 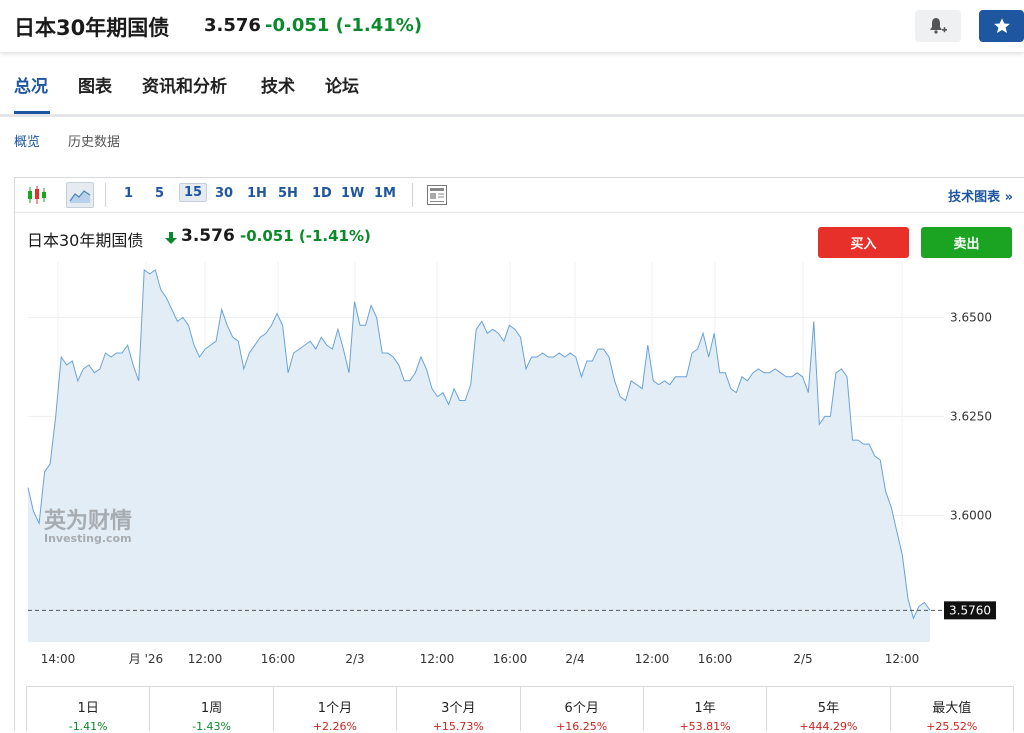 I want to click on performance-cell: 6个月 +16.25%, so click(x=582, y=710).